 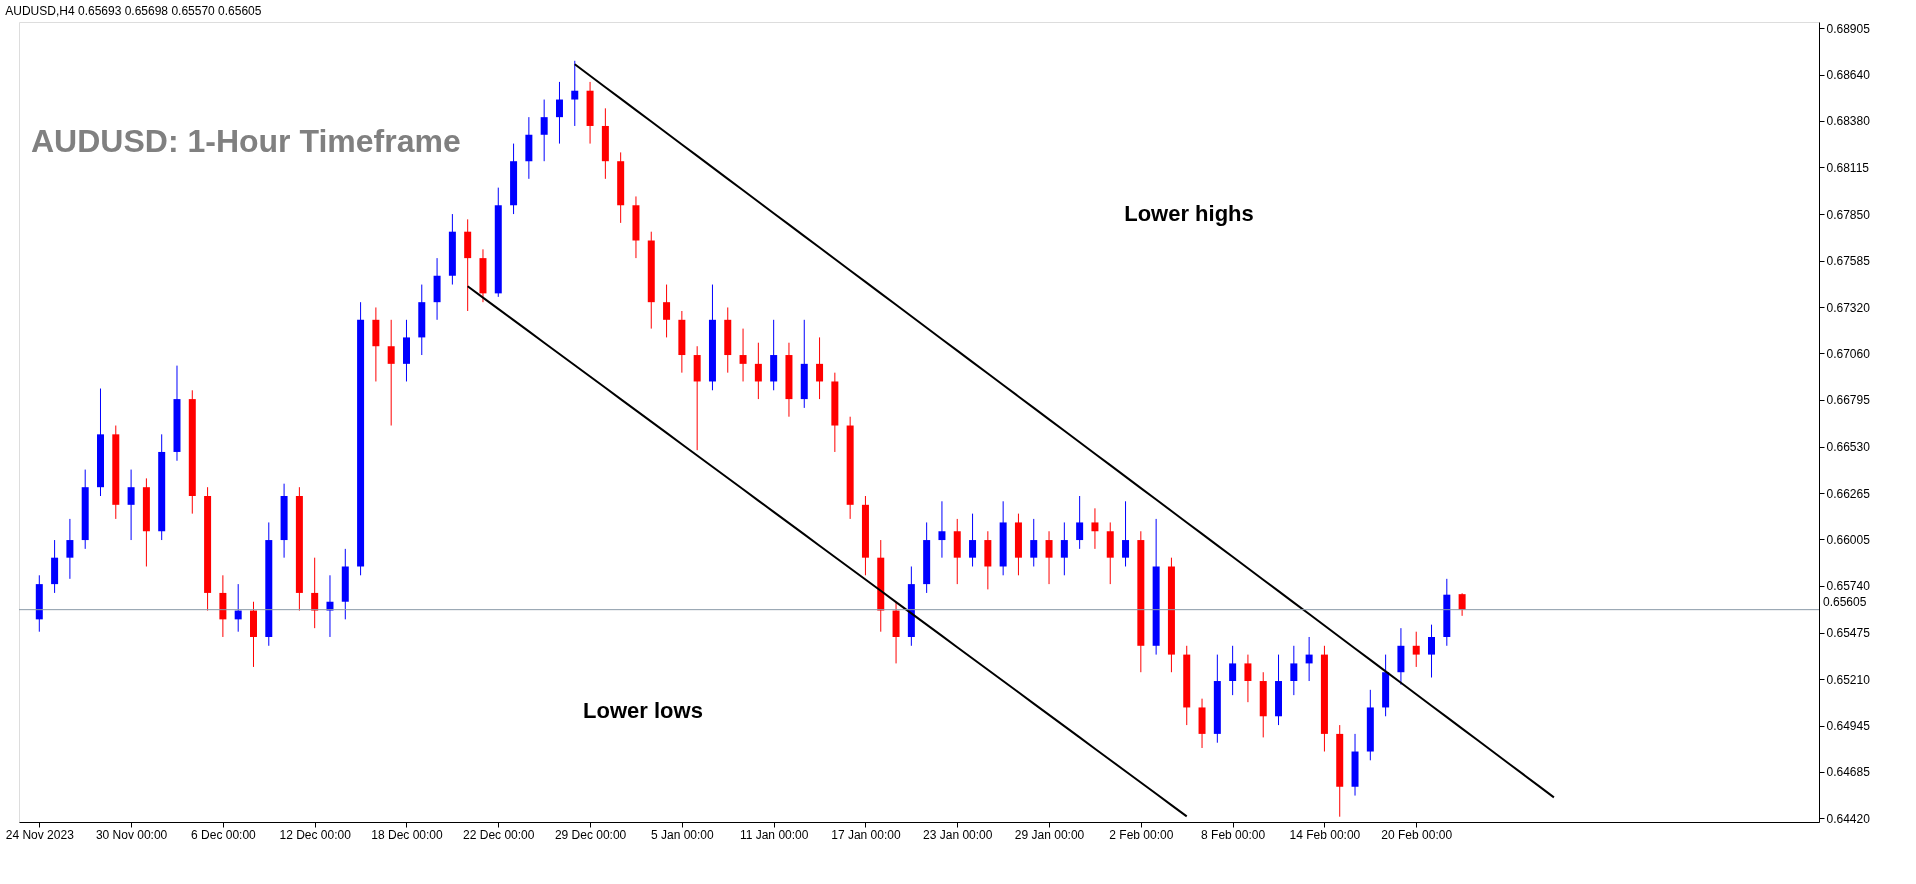 I want to click on y-tick-label: 0.67850, so click(x=1848, y=214).